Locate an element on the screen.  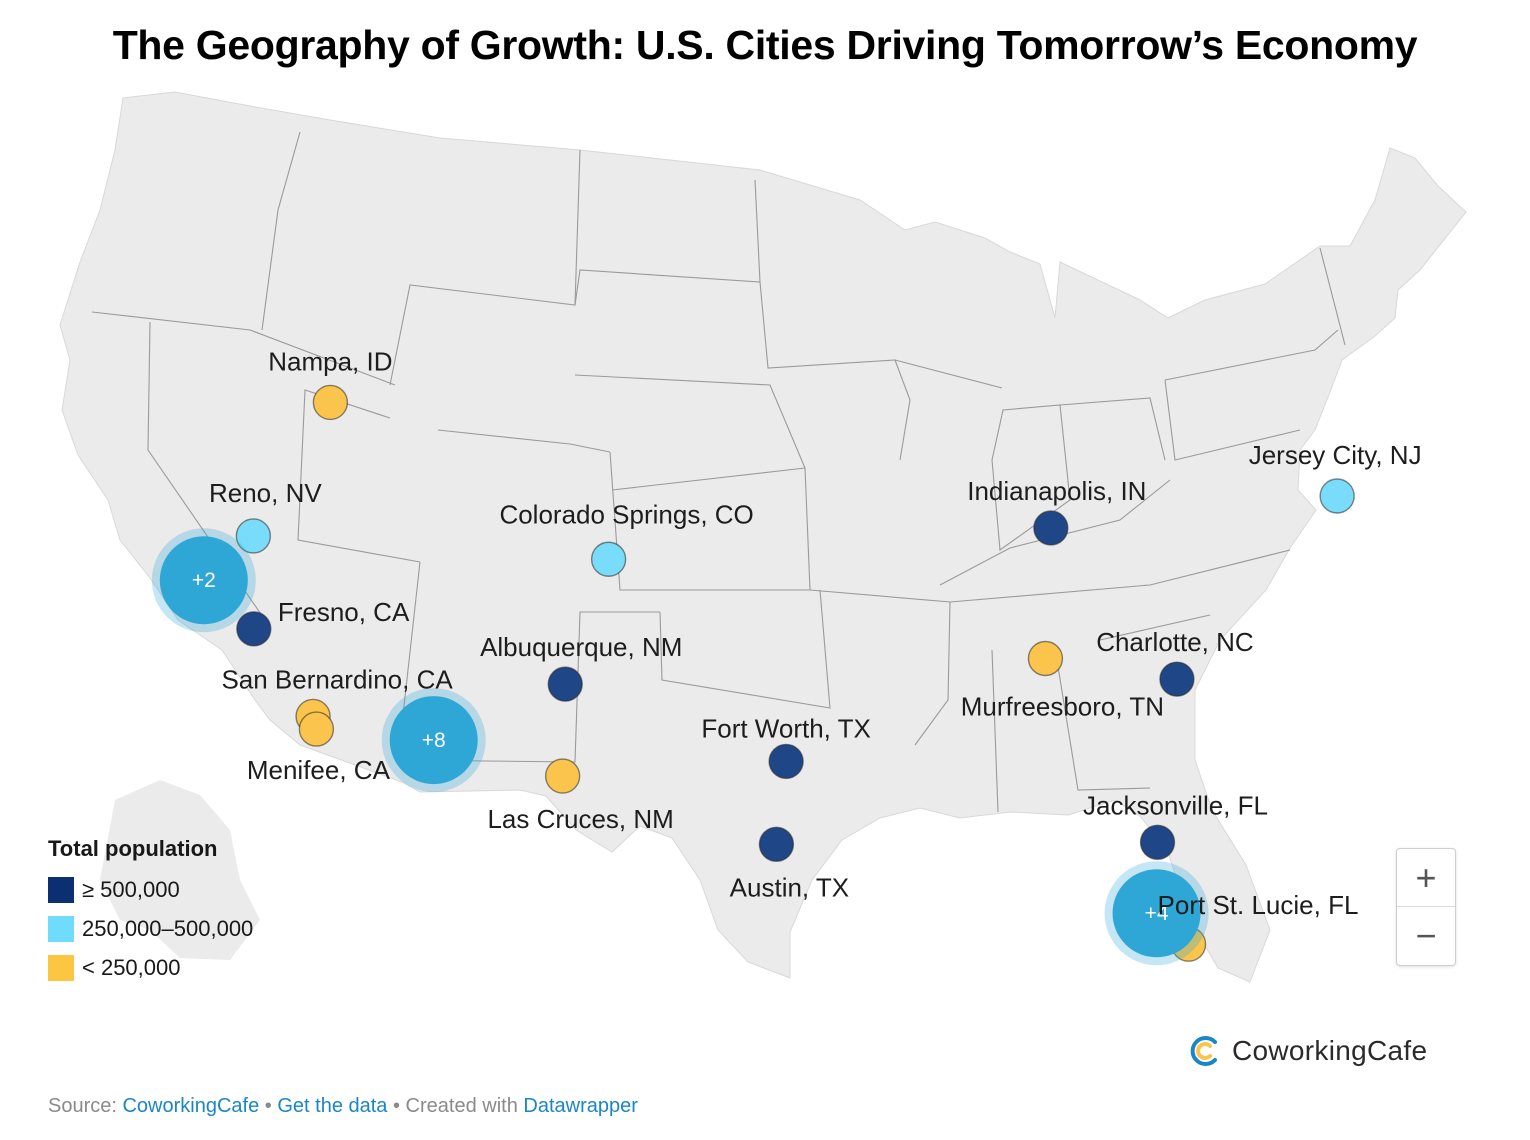
cluster-count-label: +4 is located at coordinates (1157, 913).